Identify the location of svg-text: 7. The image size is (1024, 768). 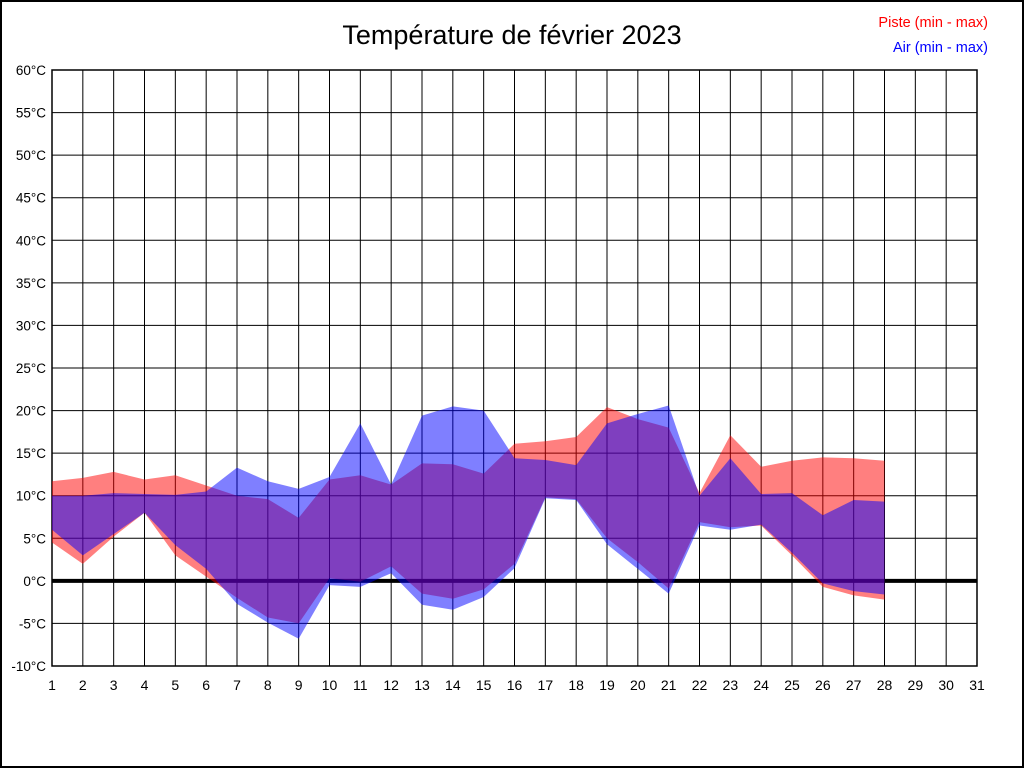
(237, 685).